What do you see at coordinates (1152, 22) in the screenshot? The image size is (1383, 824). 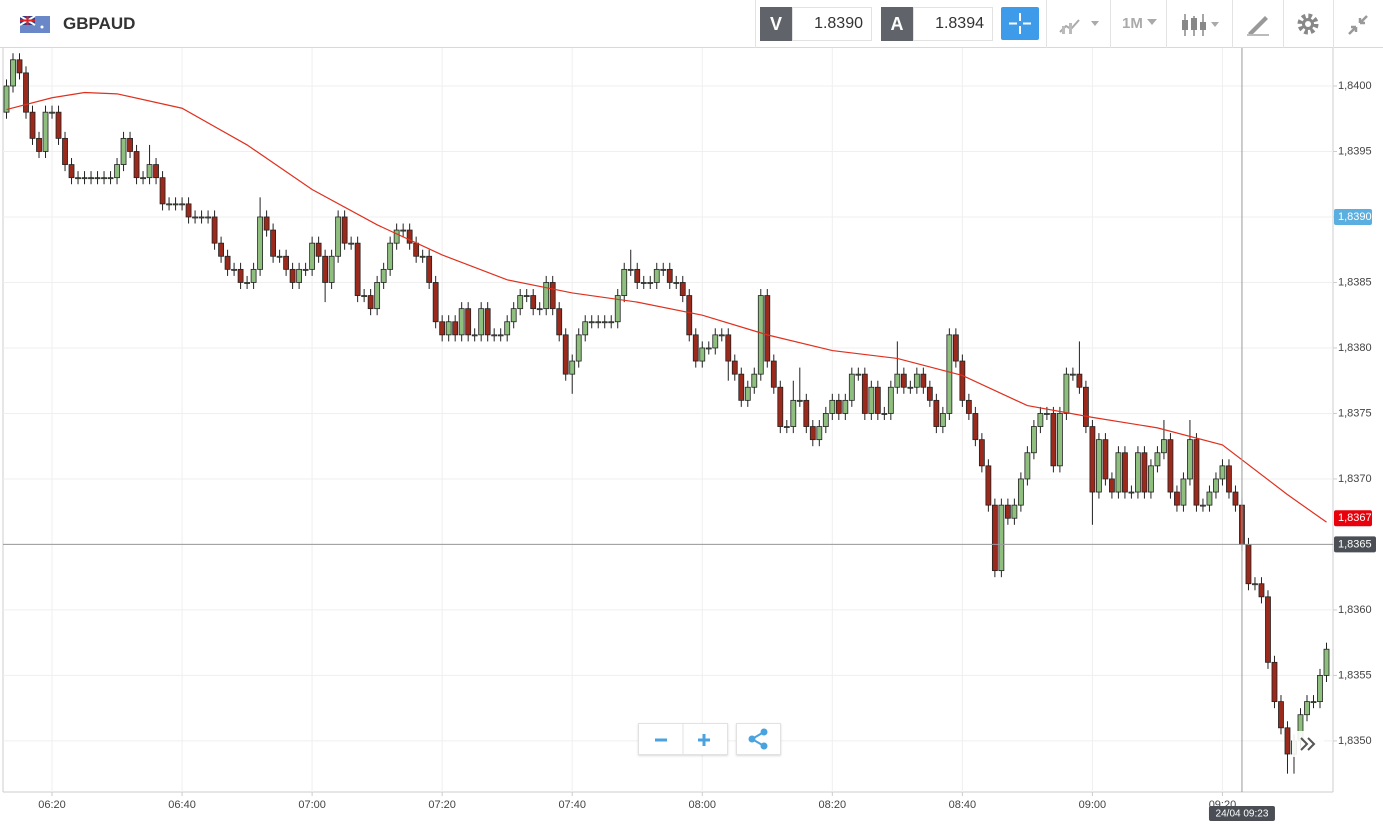 I see `dropdown-arrow` at bounding box center [1152, 22].